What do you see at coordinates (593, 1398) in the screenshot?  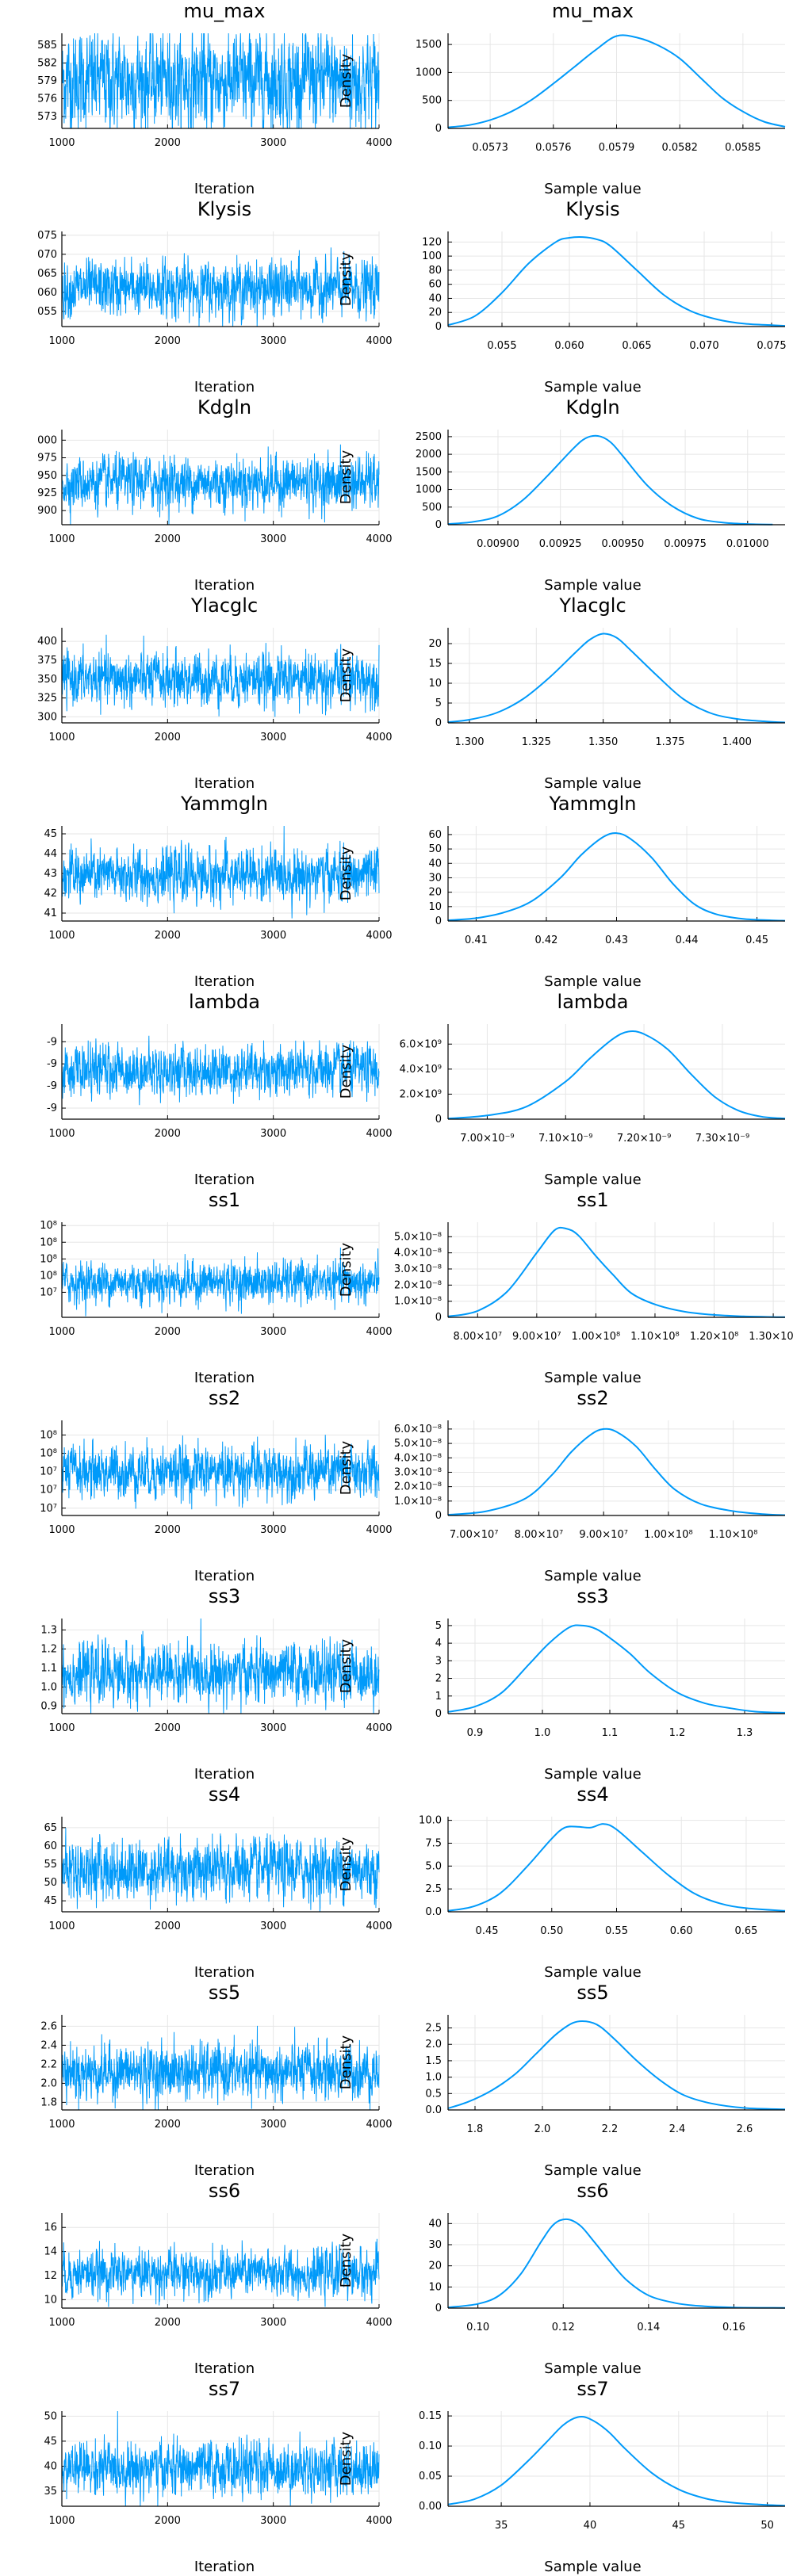 I see `density-title: ss2` at bounding box center [593, 1398].